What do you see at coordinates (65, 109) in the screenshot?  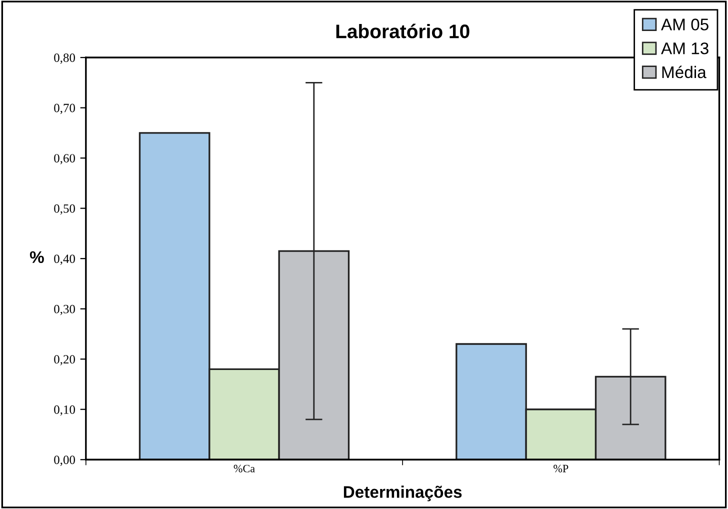 I see `y-tick-label: 0,70` at bounding box center [65, 109].